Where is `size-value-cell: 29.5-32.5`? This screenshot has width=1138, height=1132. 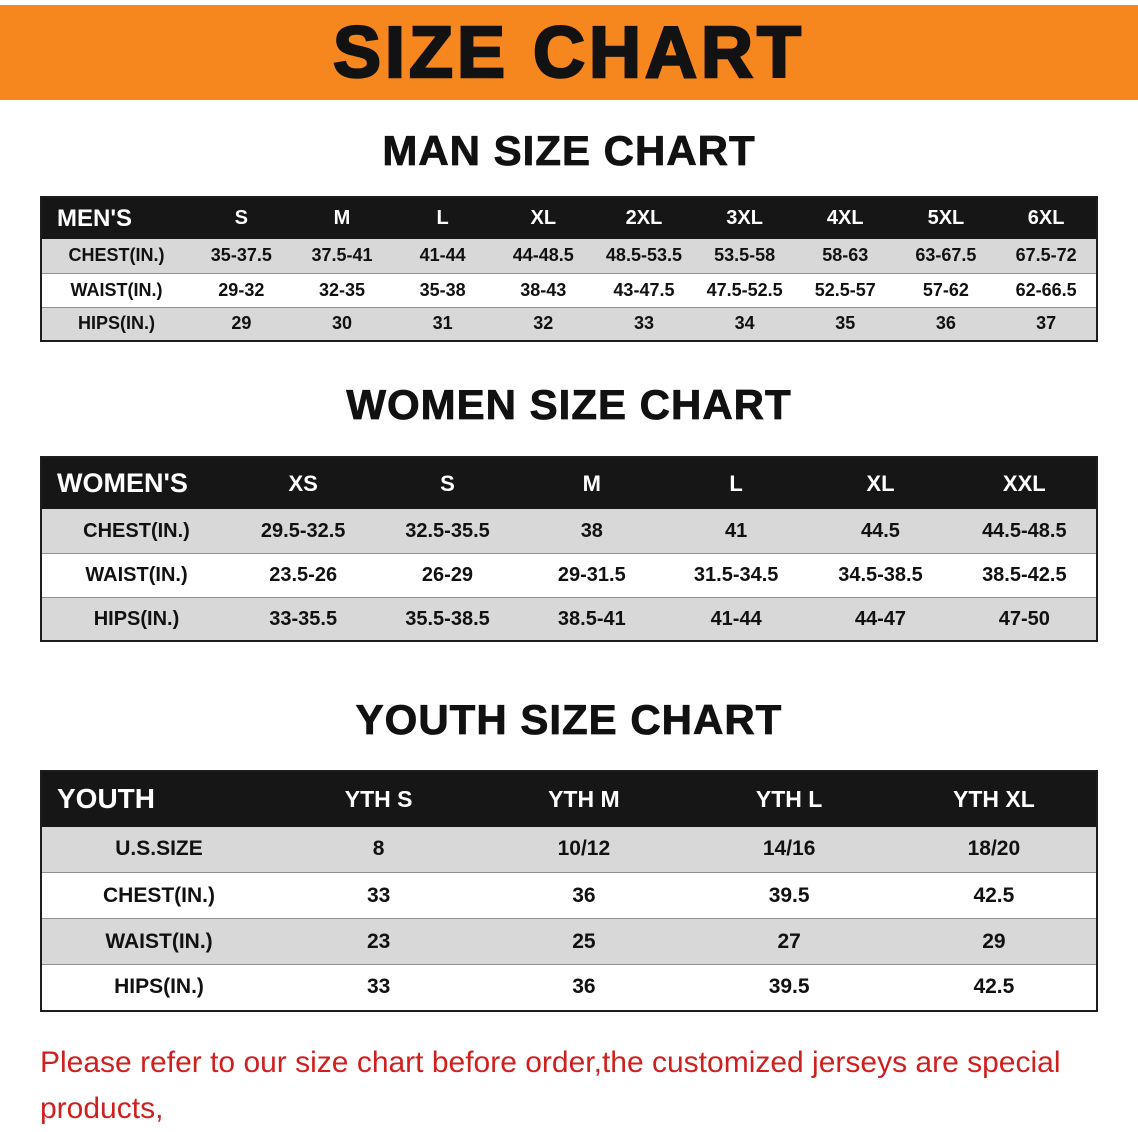
size-value-cell: 29.5-32.5 is located at coordinates (303, 531).